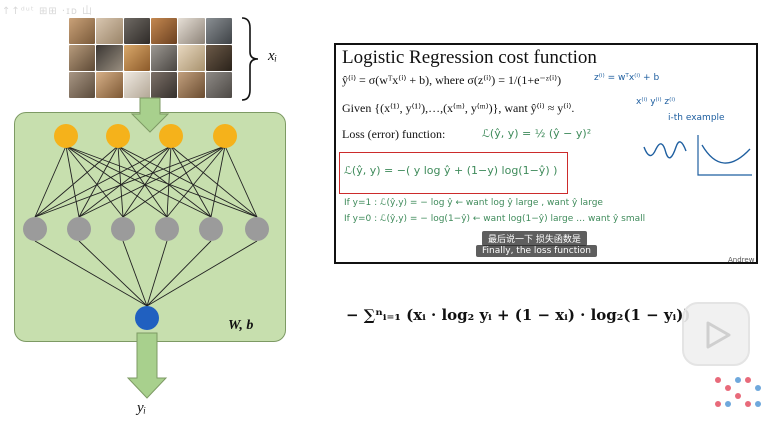 The image size is (768, 443). Describe the element at coordinates (48, 11) in the screenshot. I see `watermark-text: ↑↑ᵈᵘᵗ ⊞⊞ ·ɪᴅ 山` at that location.